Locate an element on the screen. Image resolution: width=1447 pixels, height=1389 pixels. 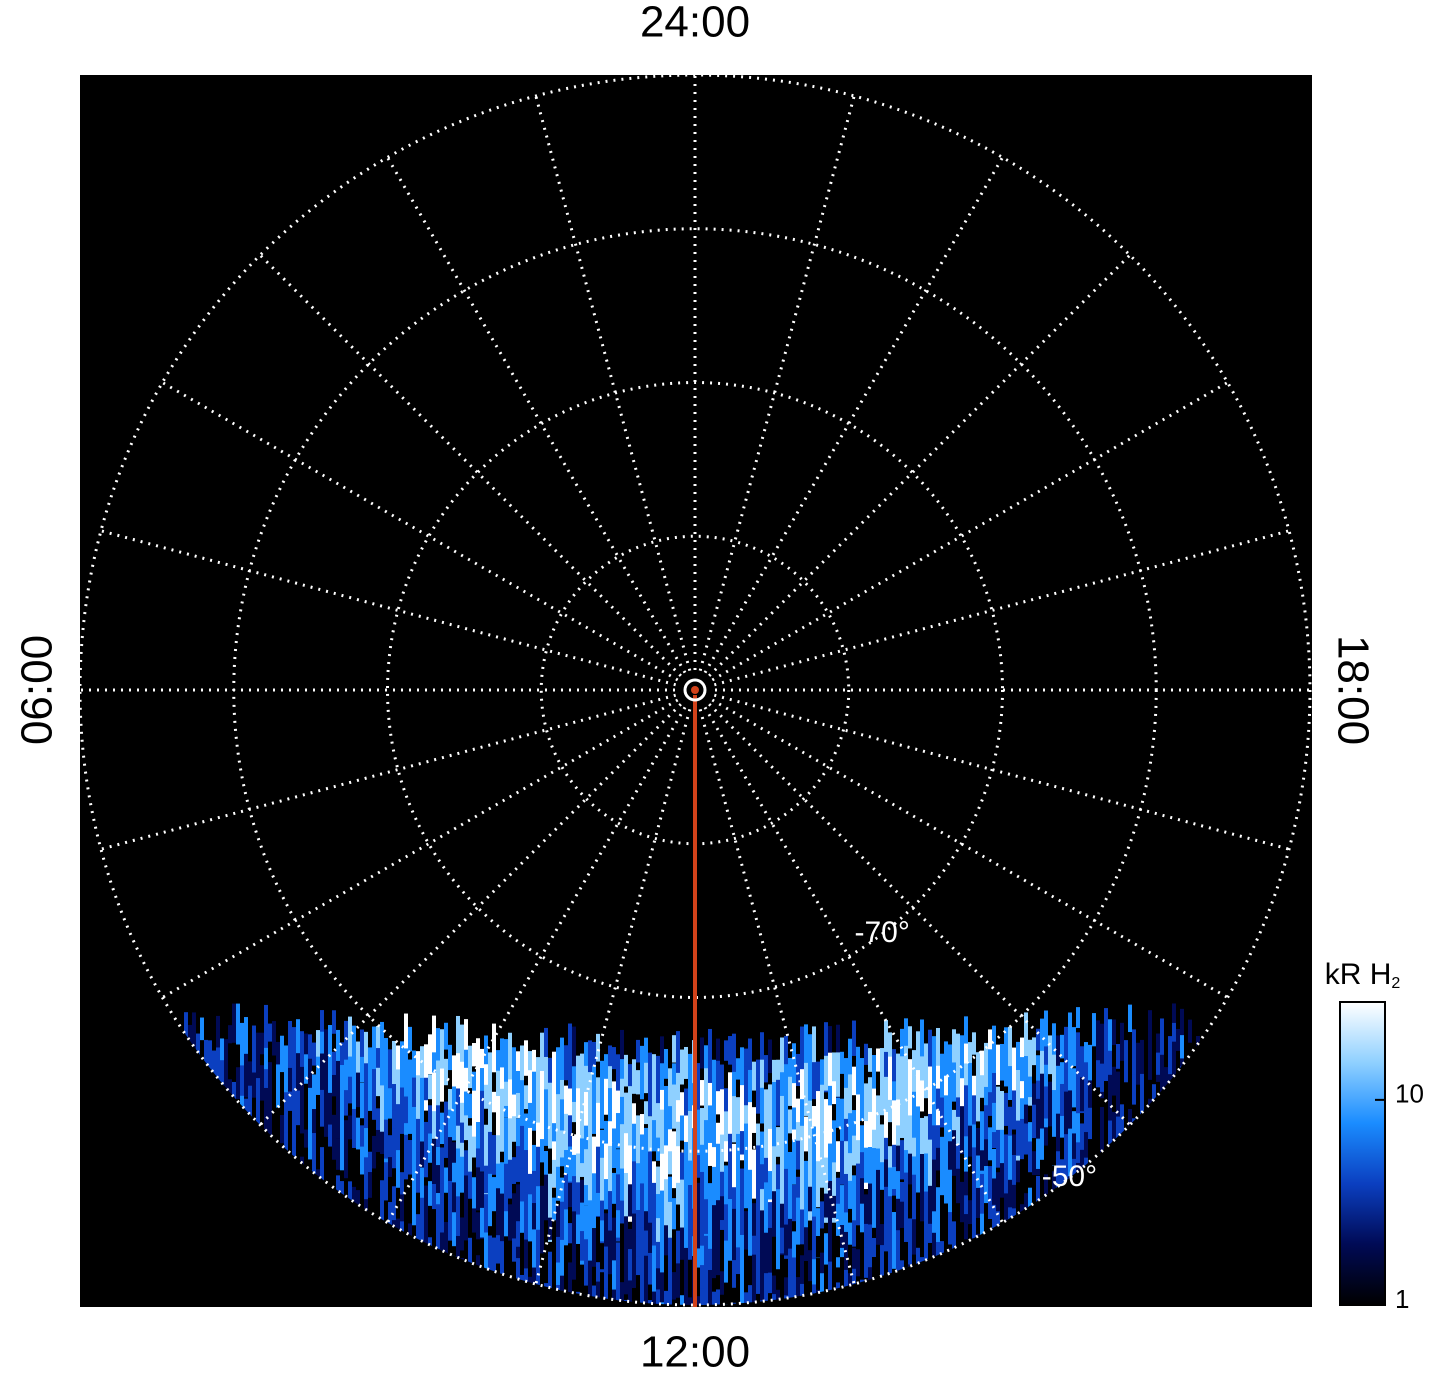
pole-marker is located at coordinates (695, 690).